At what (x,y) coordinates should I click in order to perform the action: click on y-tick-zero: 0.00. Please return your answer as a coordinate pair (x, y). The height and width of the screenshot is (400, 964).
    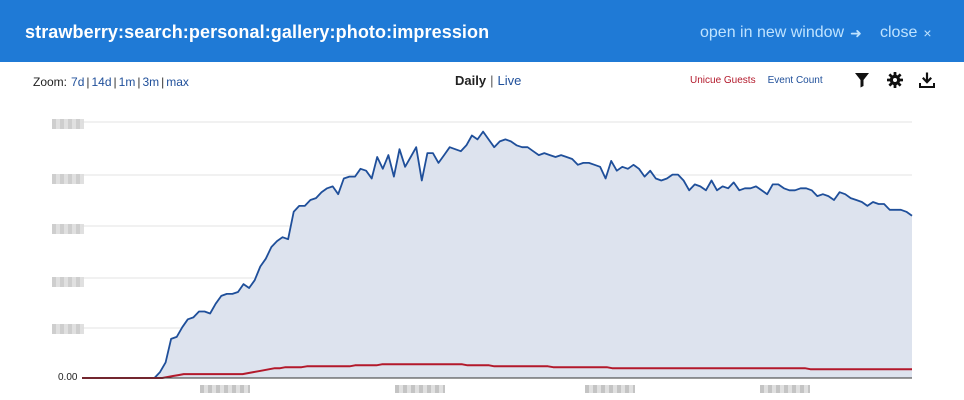
    Looking at the image, I should click on (68, 377).